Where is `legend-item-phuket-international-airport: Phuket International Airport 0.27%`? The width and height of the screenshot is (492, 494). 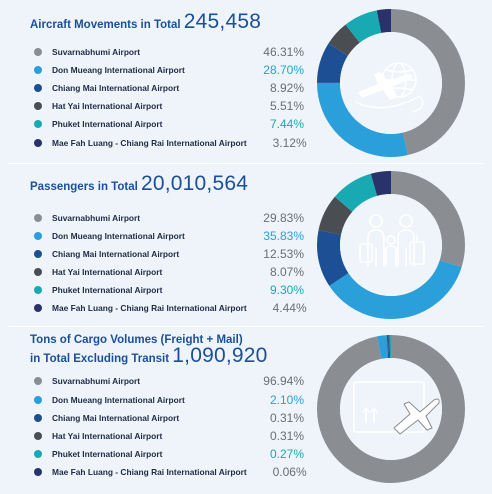 legend-item-phuket-international-airport: Phuket International Airport 0.27% is located at coordinates (169, 454).